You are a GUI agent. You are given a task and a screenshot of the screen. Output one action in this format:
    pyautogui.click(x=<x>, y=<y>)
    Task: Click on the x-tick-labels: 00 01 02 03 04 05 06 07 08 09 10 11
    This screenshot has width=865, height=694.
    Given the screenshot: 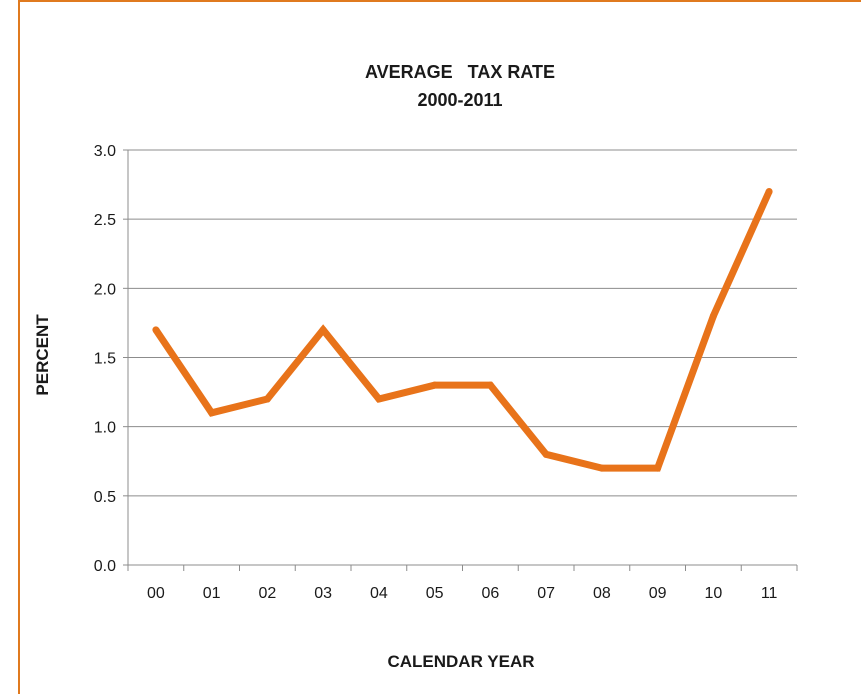 What is the action you would take?
    pyautogui.click(x=462, y=593)
    